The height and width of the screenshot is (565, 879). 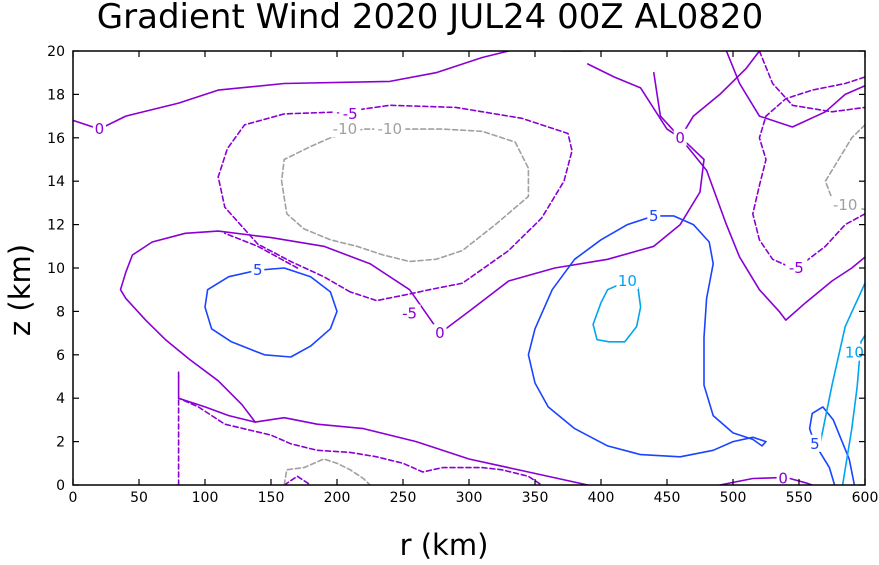 What do you see at coordinates (261, 250) in the screenshot?
I see `contour-line--5-2` at bounding box center [261, 250].